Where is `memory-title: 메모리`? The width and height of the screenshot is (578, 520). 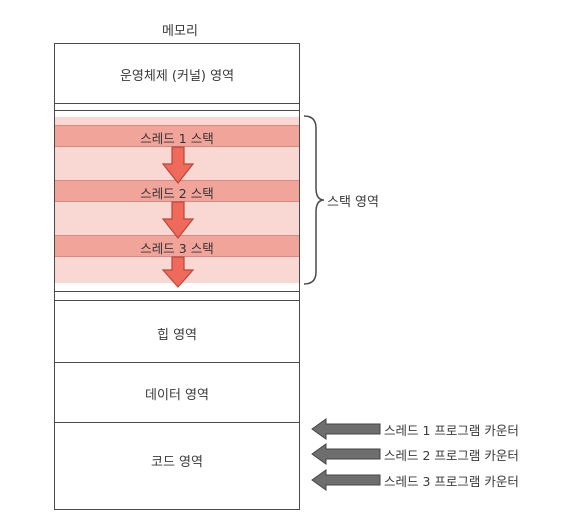
memory-title: 메모리 is located at coordinates (180, 31).